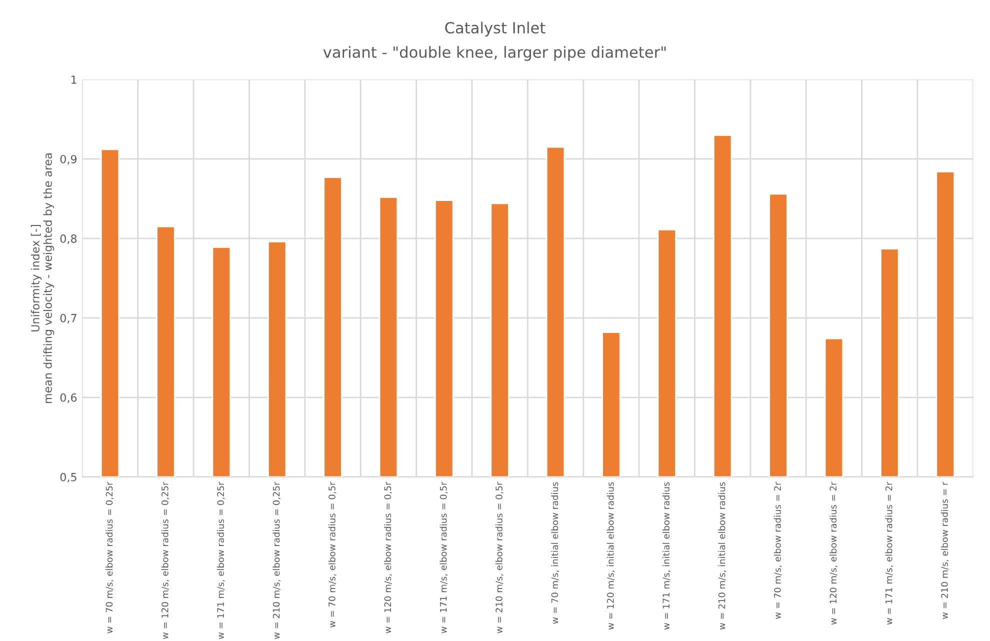 The image size is (990, 641). I want to click on y-tick-label: 1, so click(73, 80).